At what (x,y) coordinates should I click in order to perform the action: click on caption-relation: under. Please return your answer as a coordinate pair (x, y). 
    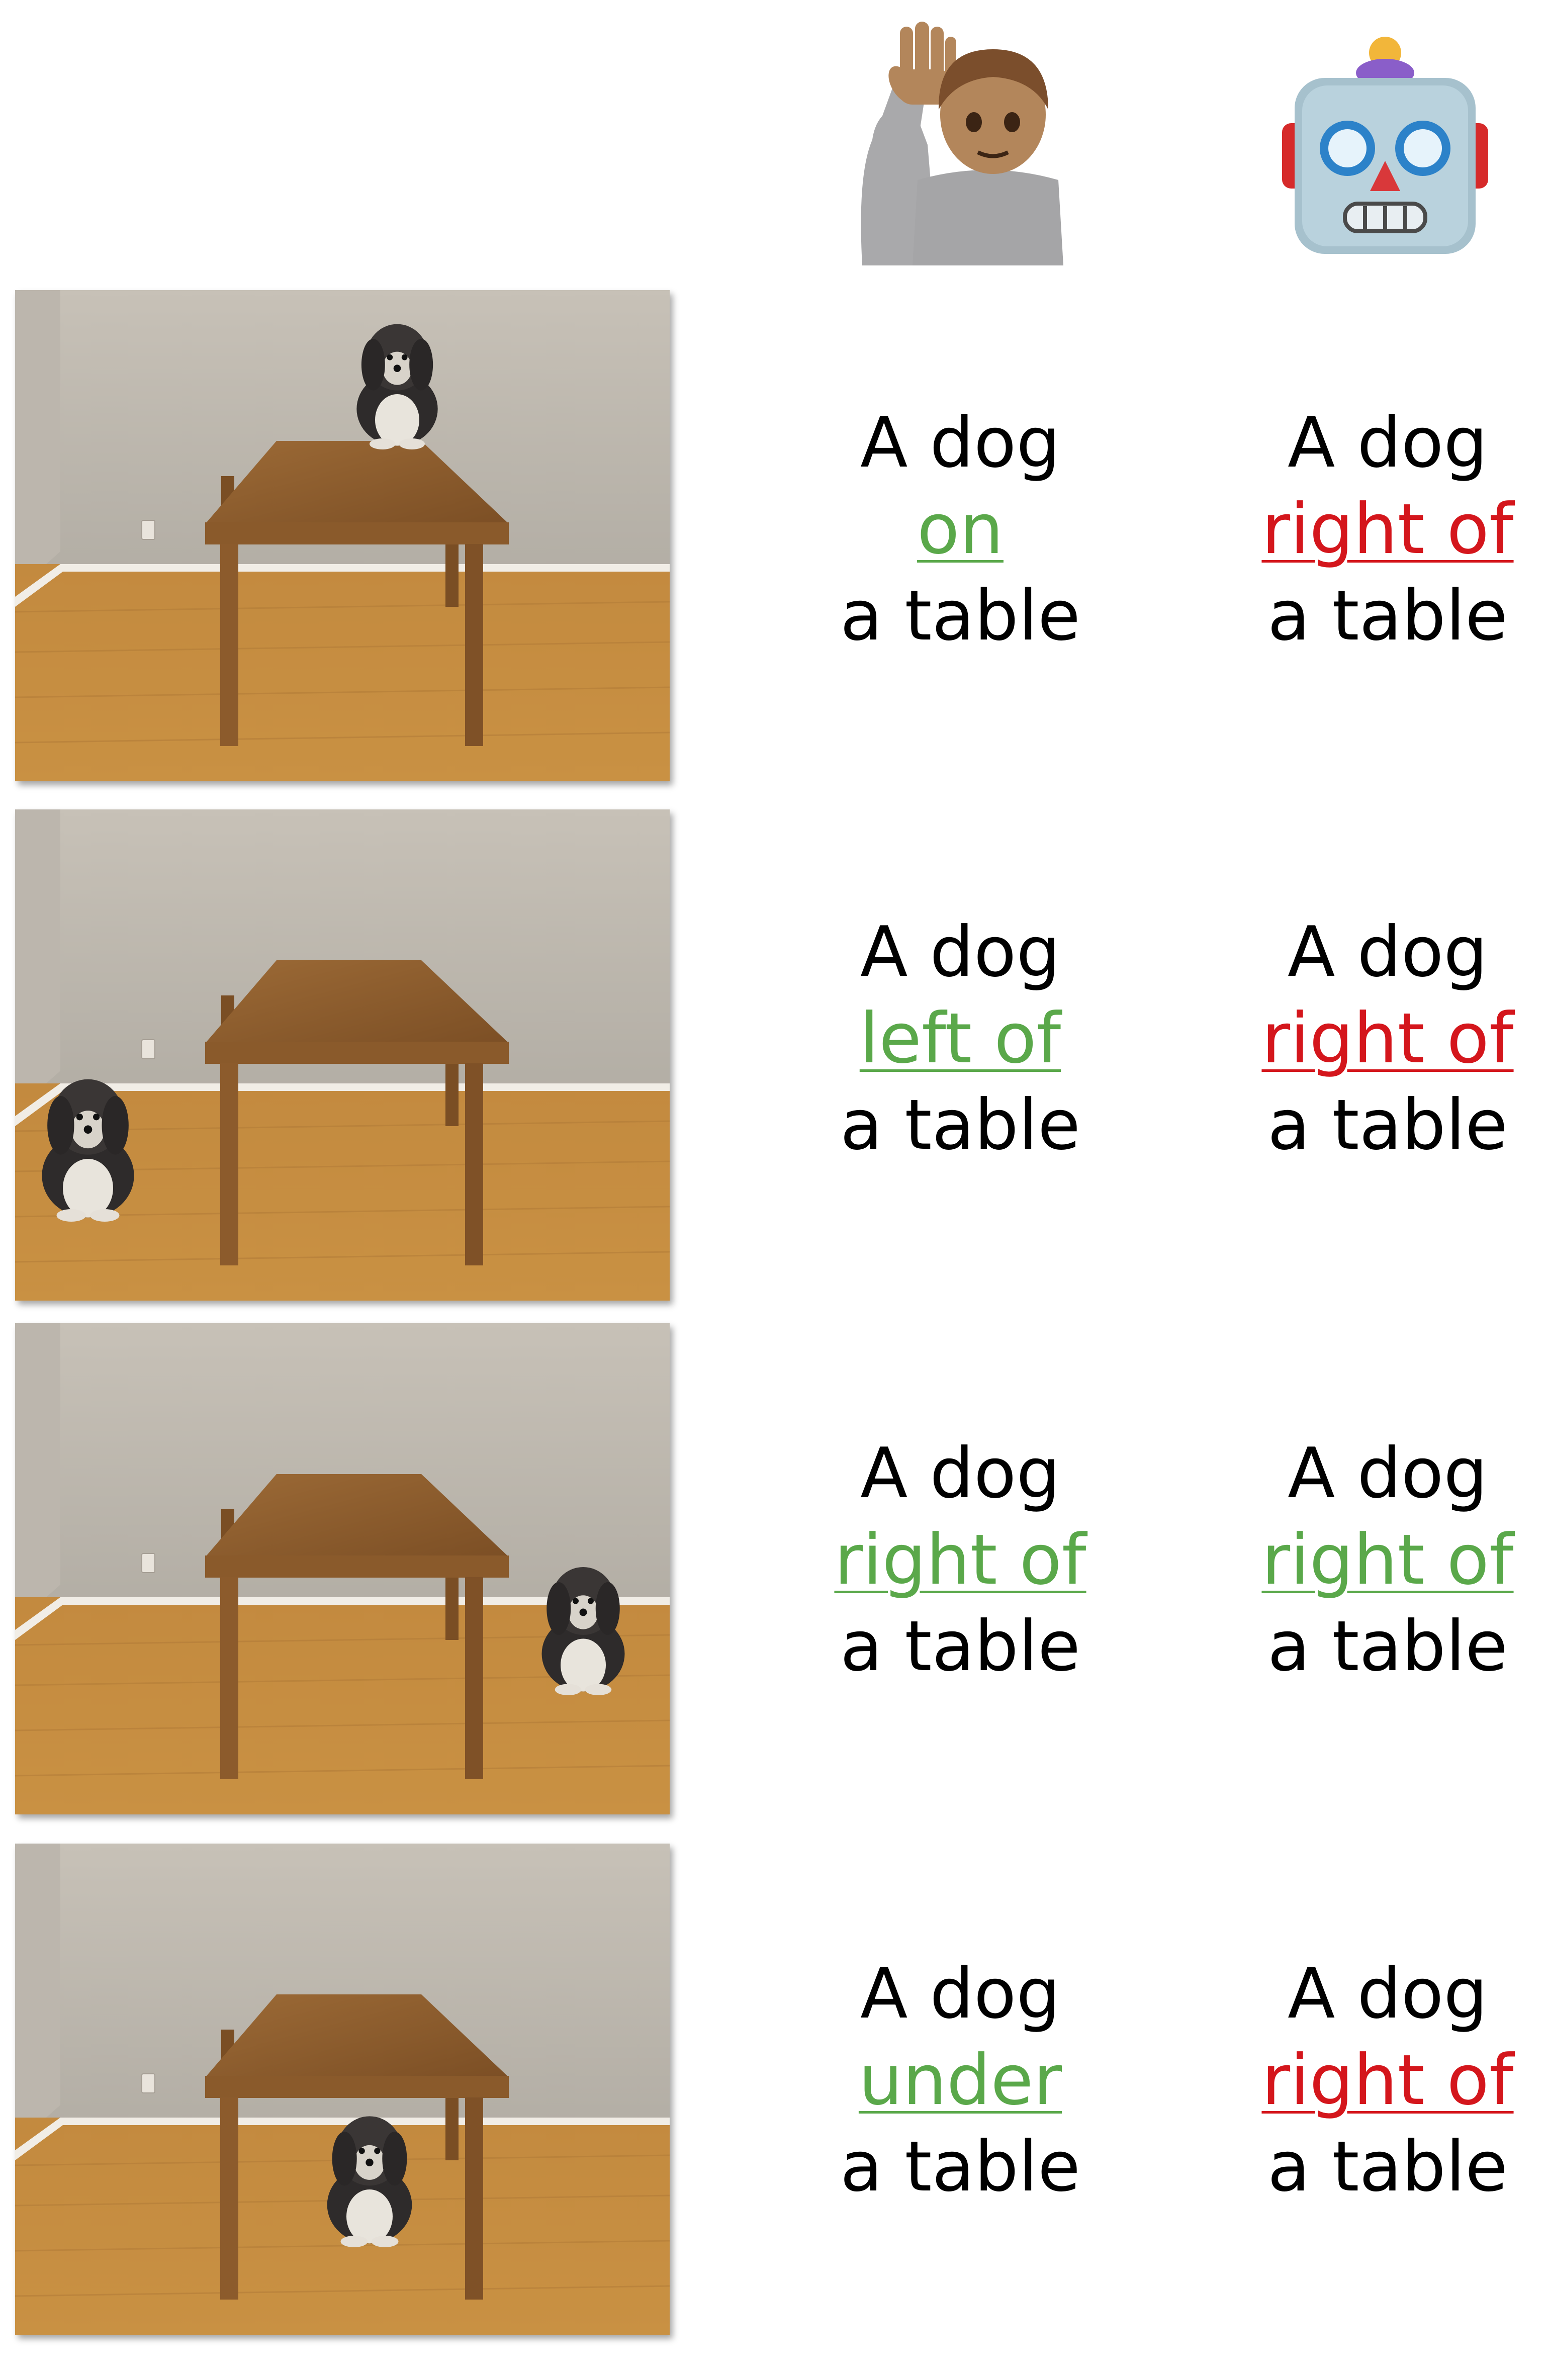
    Looking at the image, I should click on (960, 2080).